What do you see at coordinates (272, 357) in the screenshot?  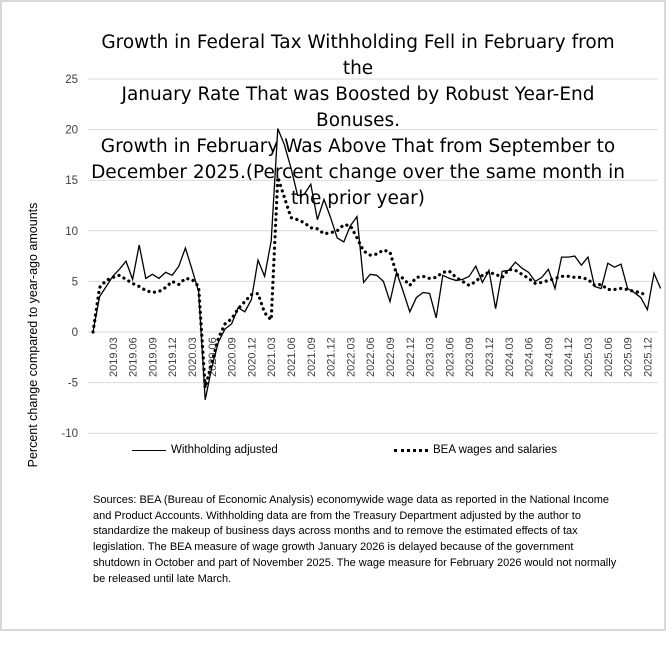 I see `x-tick-label: 2021.03` at bounding box center [272, 357].